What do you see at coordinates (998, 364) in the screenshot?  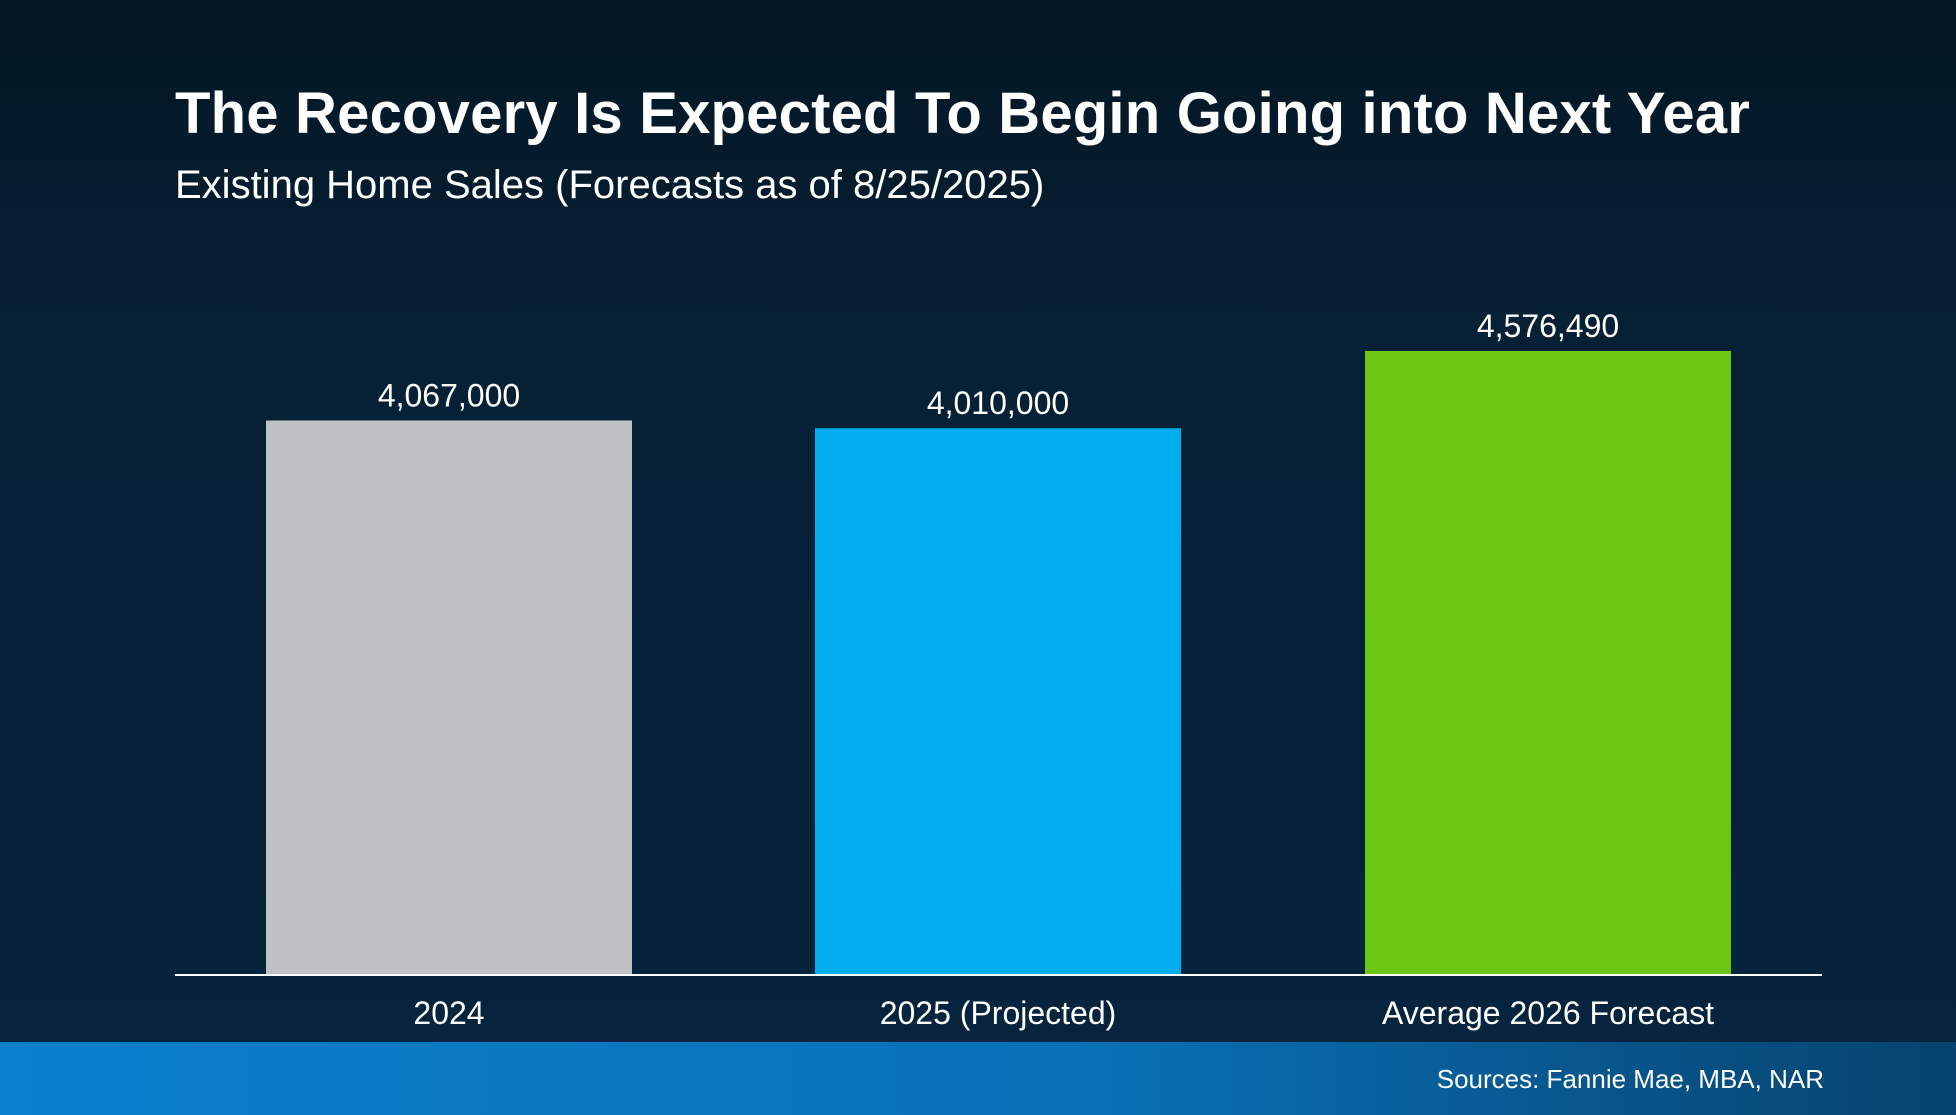 I see `value-labels-group: 4,067,000 4,010,000 4,576,490` at bounding box center [998, 364].